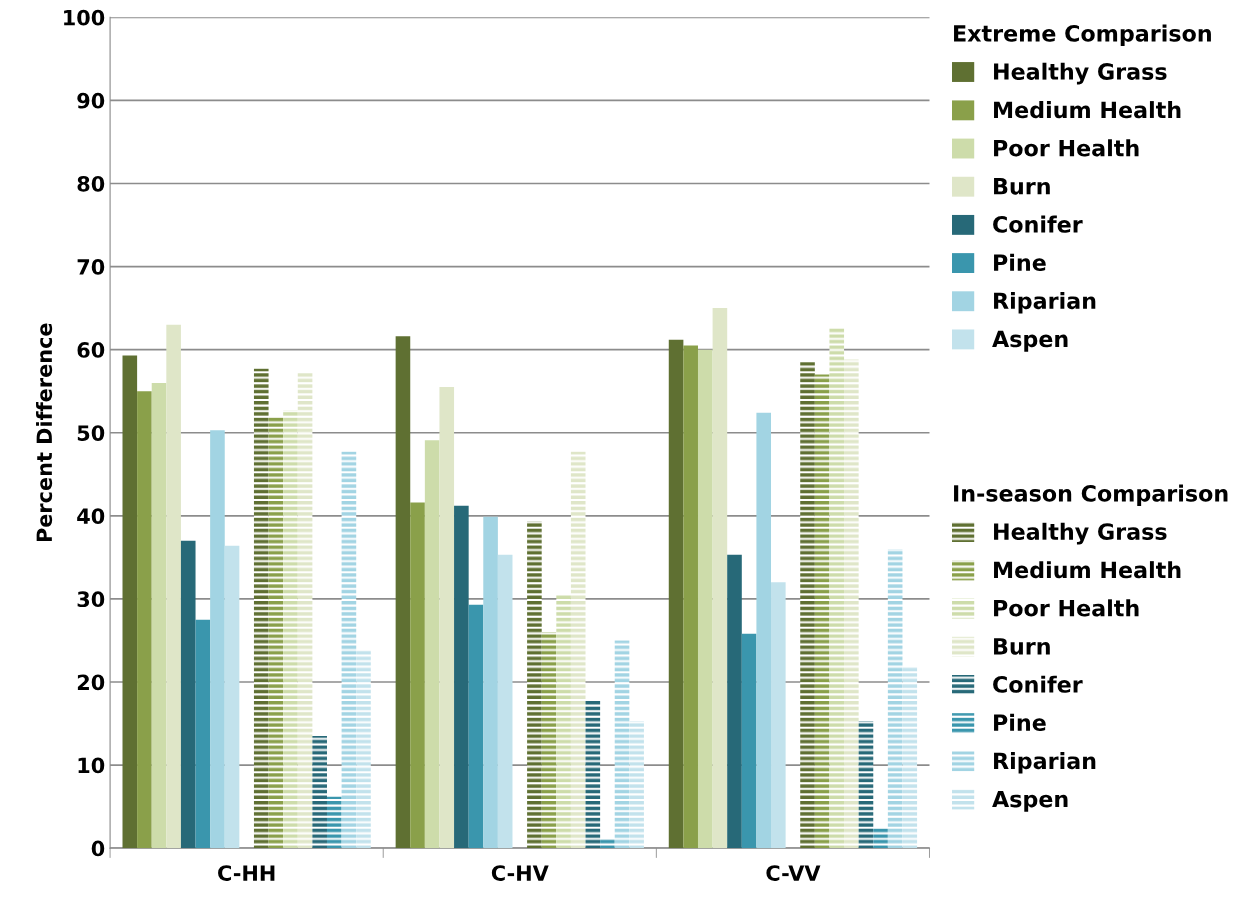 The image size is (1251, 911). Describe the element at coordinates (1091, 495) in the screenshot. I see `text: In-season Comparison` at that location.